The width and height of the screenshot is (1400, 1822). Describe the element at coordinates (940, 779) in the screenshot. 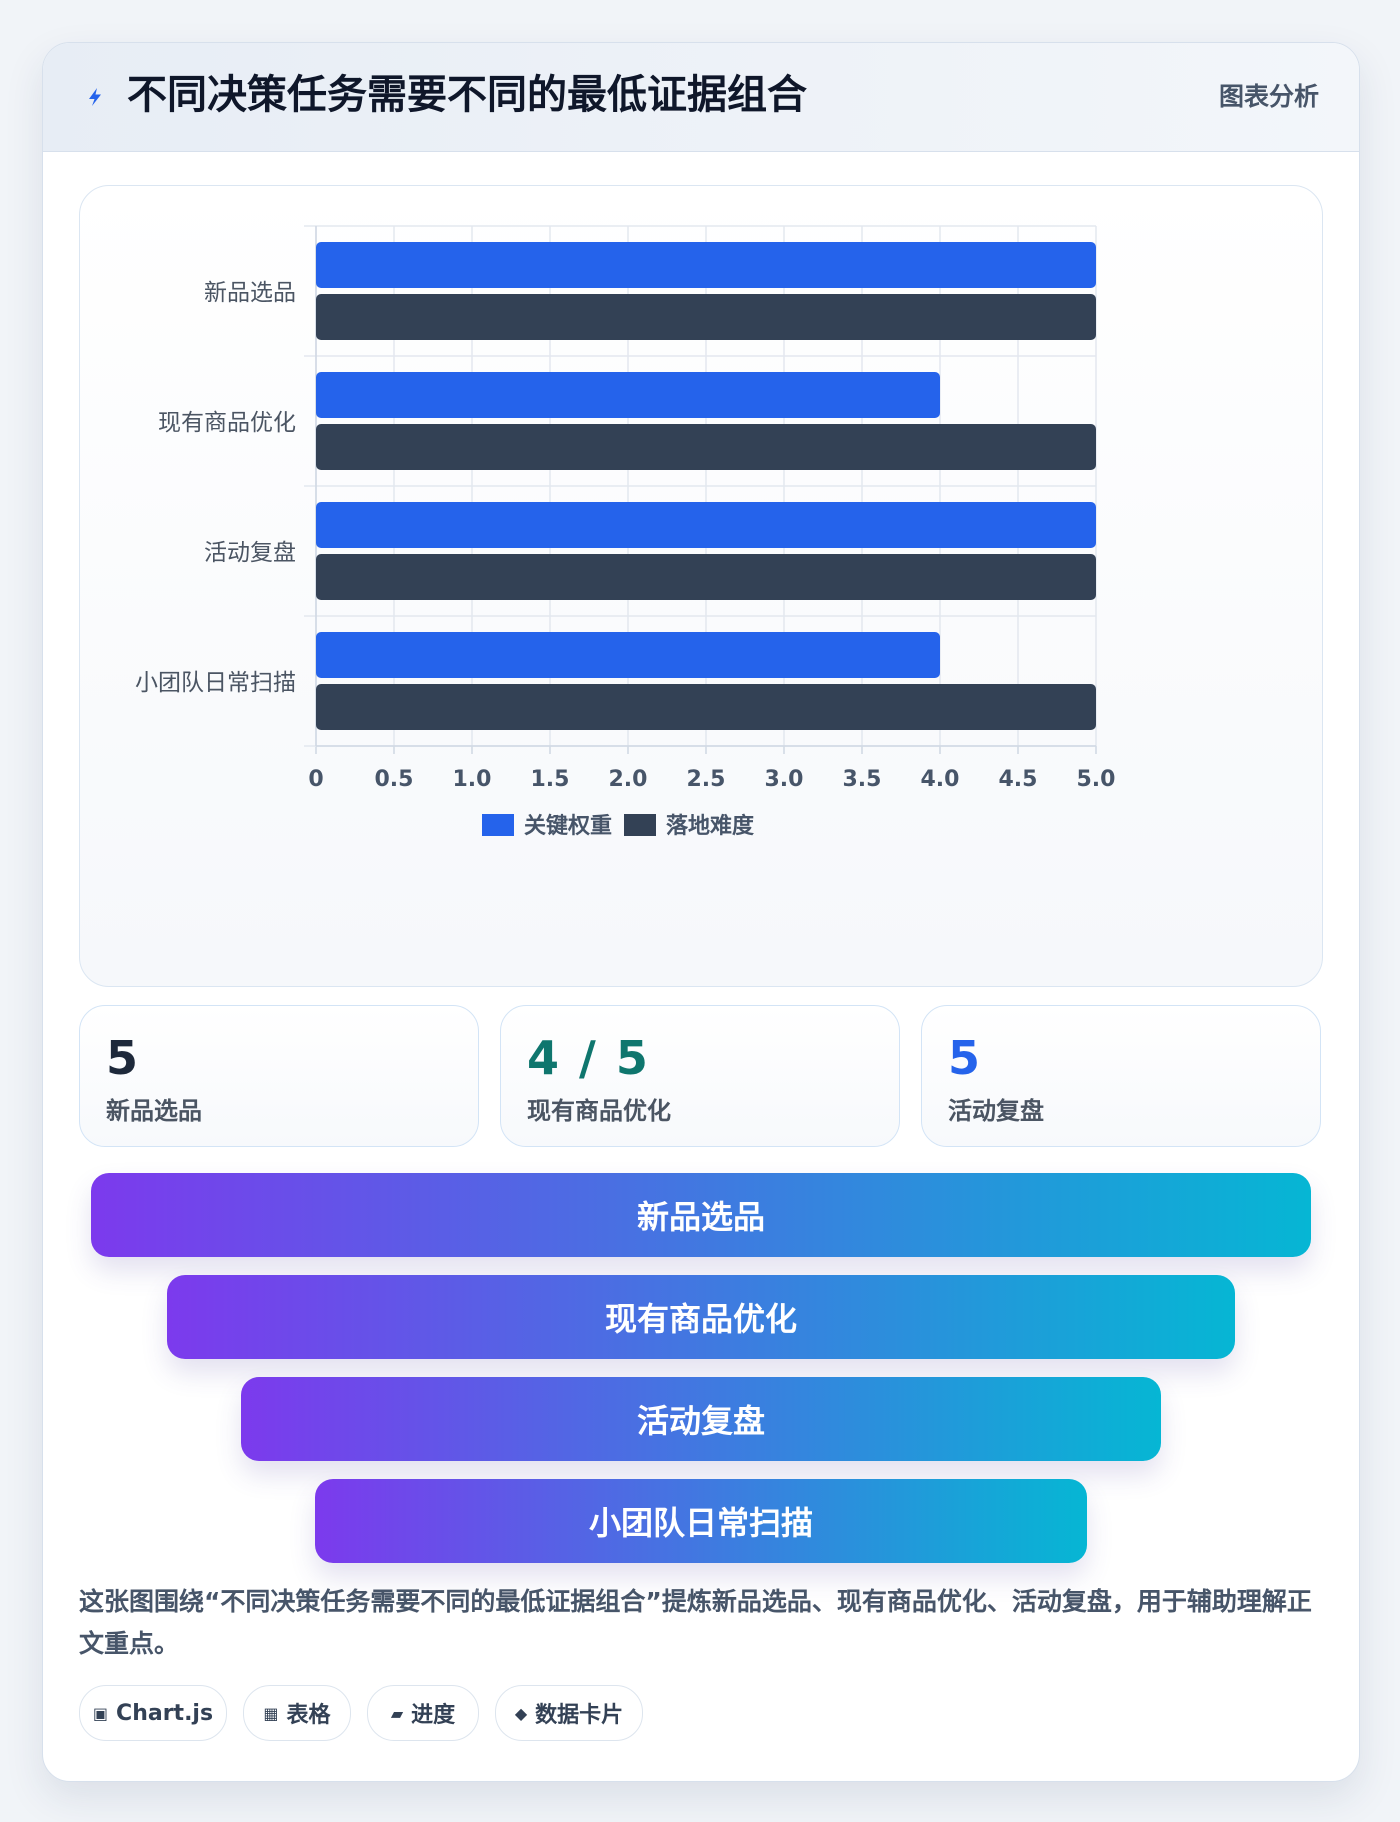

I see `x-tick-label: 4.0` at that location.